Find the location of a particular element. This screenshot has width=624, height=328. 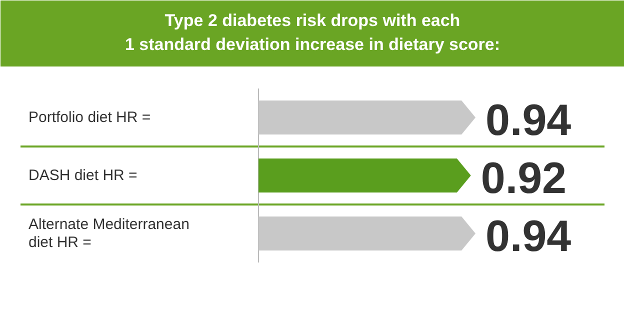

y-tick-label: Portfolio diet HR = is located at coordinates (89, 117).